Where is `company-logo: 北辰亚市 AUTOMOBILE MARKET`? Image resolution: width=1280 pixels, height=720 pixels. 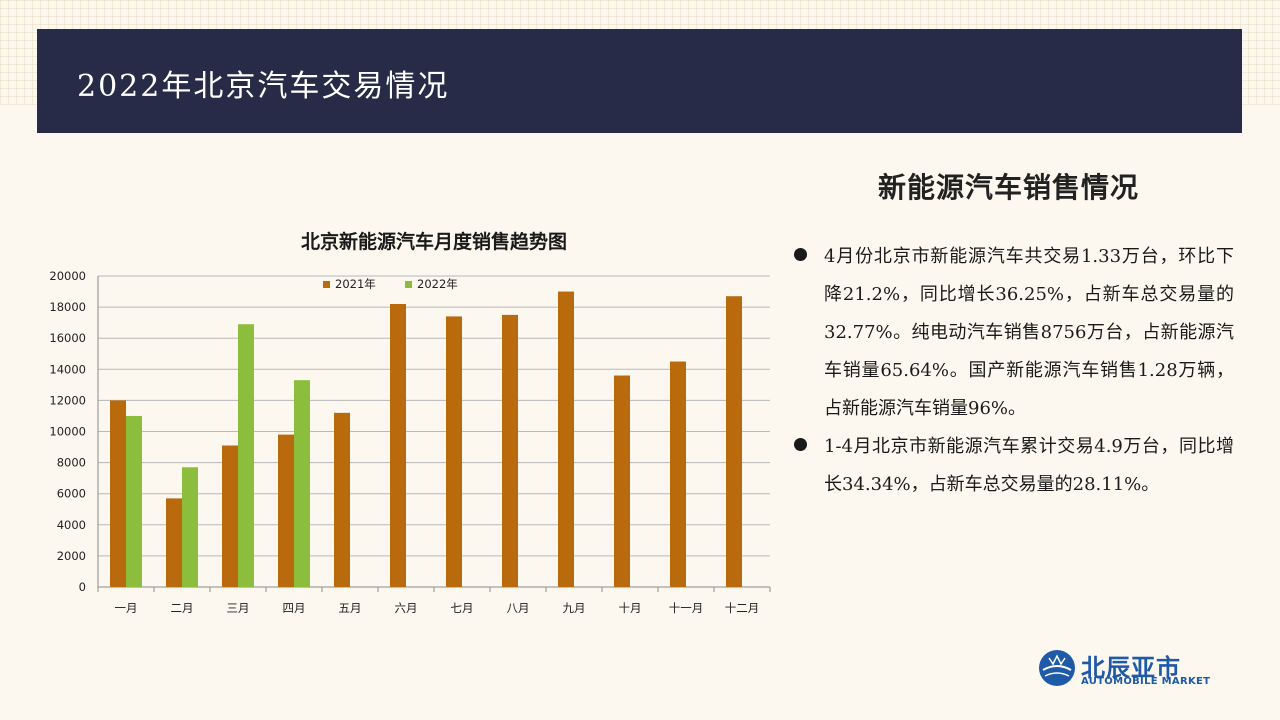 company-logo: 北辰亚市 AUTOMOBILE MARKET is located at coordinates (1127, 669).